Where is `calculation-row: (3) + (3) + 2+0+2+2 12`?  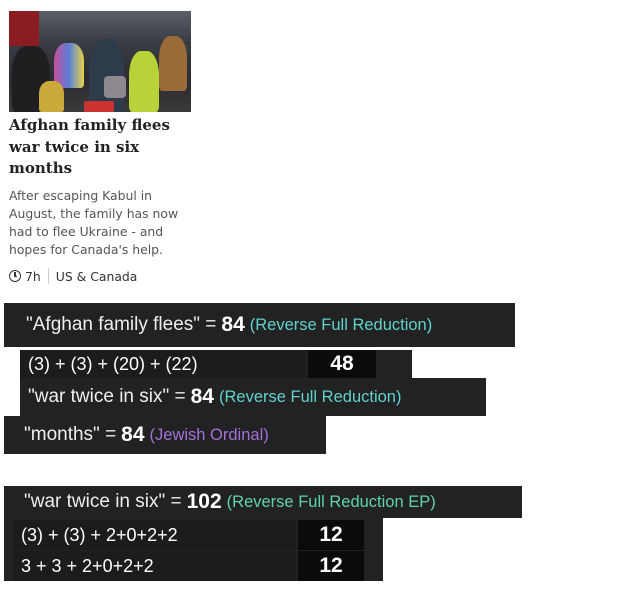
calculation-row: (3) + (3) + 2+0+2+2 12 is located at coordinates (193, 534).